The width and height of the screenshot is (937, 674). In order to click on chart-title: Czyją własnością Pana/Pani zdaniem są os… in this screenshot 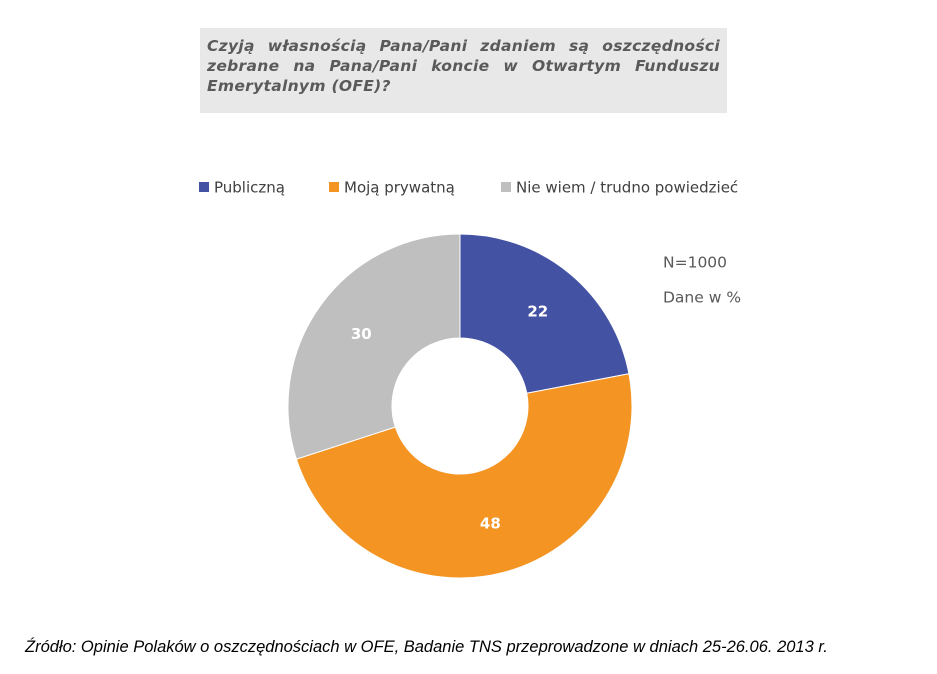, I will do `click(463, 70)`.